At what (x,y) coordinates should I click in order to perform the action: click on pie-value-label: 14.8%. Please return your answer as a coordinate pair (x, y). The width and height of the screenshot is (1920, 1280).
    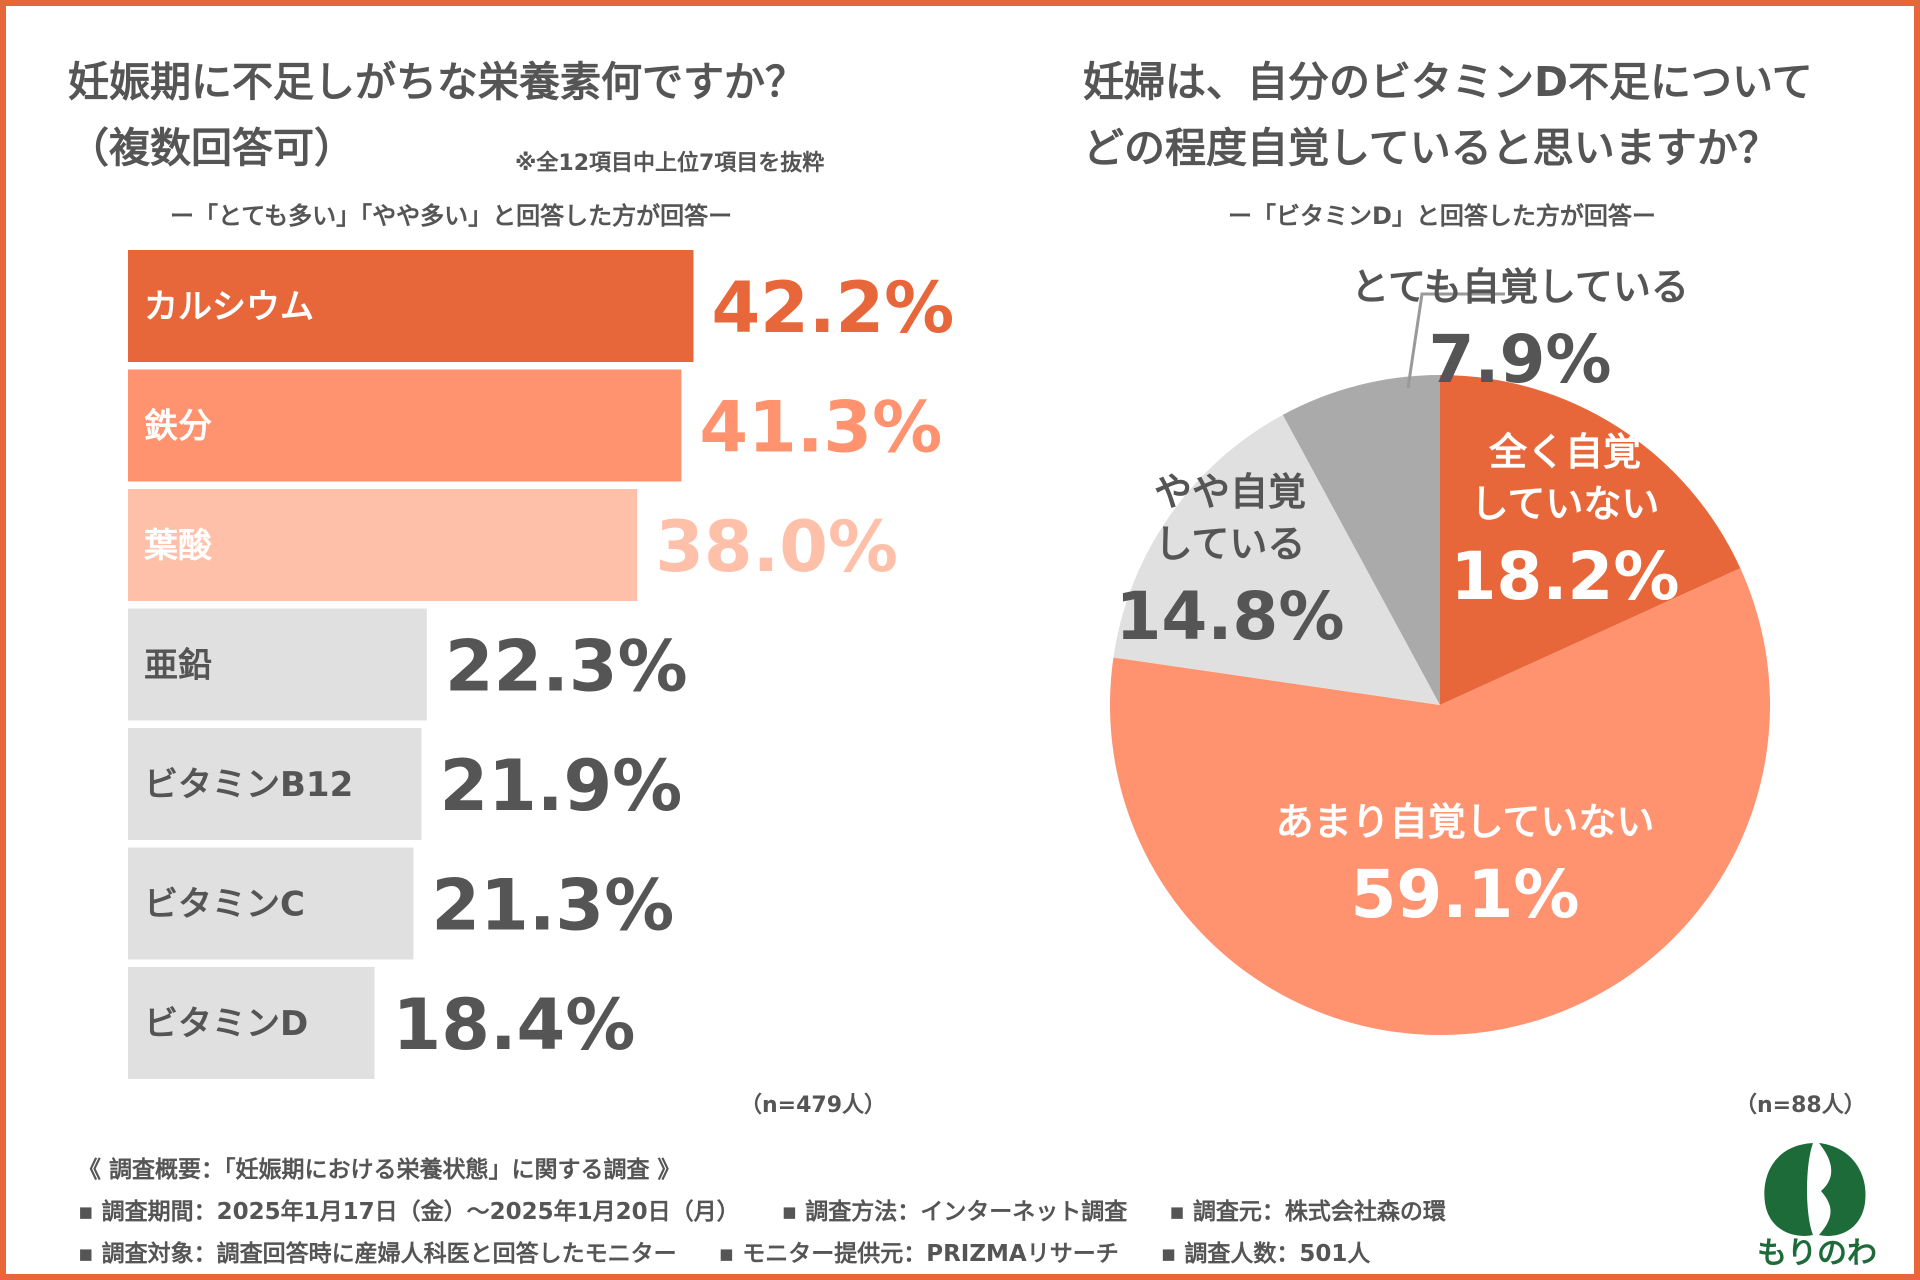
    Looking at the image, I should click on (1230, 616).